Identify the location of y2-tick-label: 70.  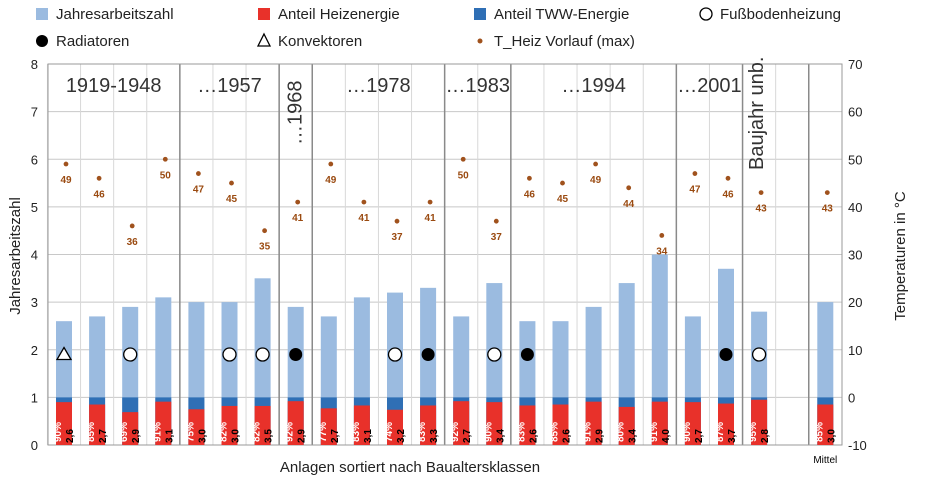
(855, 64).